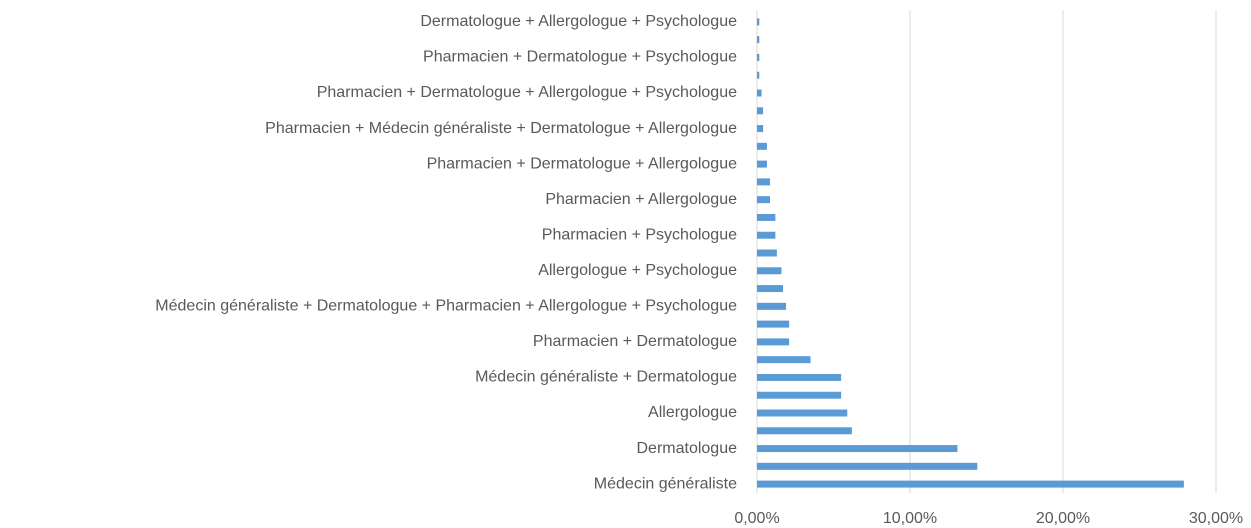 The width and height of the screenshot is (1251, 528). Describe the element at coordinates (665, 483) in the screenshot. I see `y-tick-label: Médecin généraliste` at that location.